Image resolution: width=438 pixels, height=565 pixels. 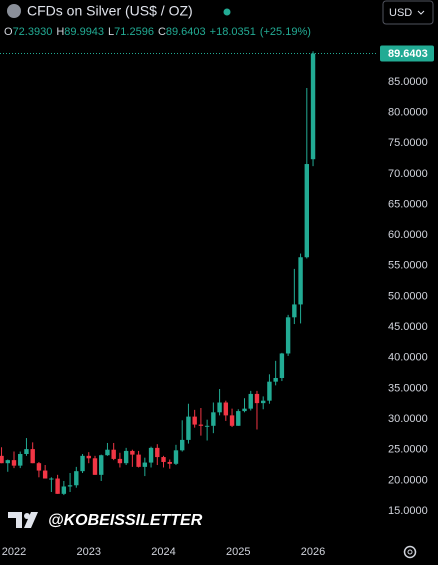 What do you see at coordinates (400, 13) in the screenshot?
I see `currency-label: USD` at bounding box center [400, 13].